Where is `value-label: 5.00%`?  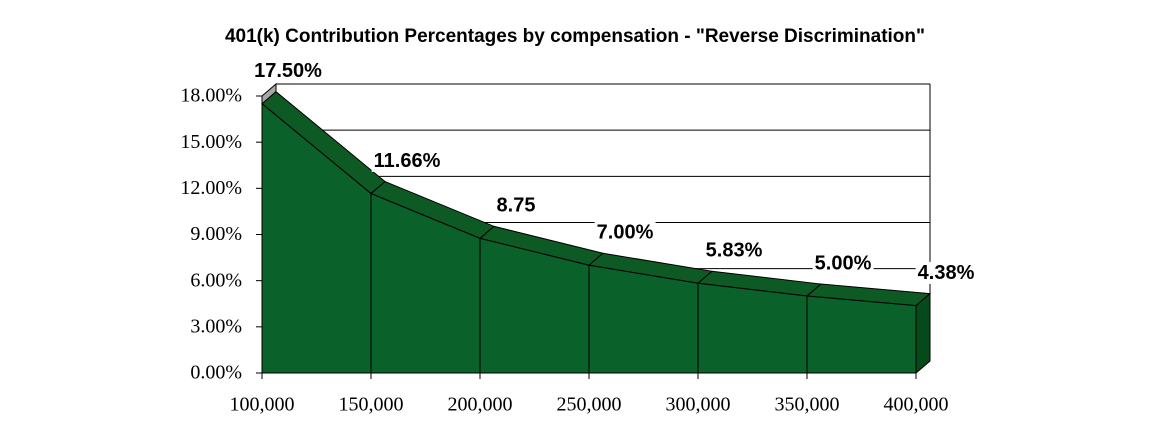
value-label: 5.00% is located at coordinates (843, 263).